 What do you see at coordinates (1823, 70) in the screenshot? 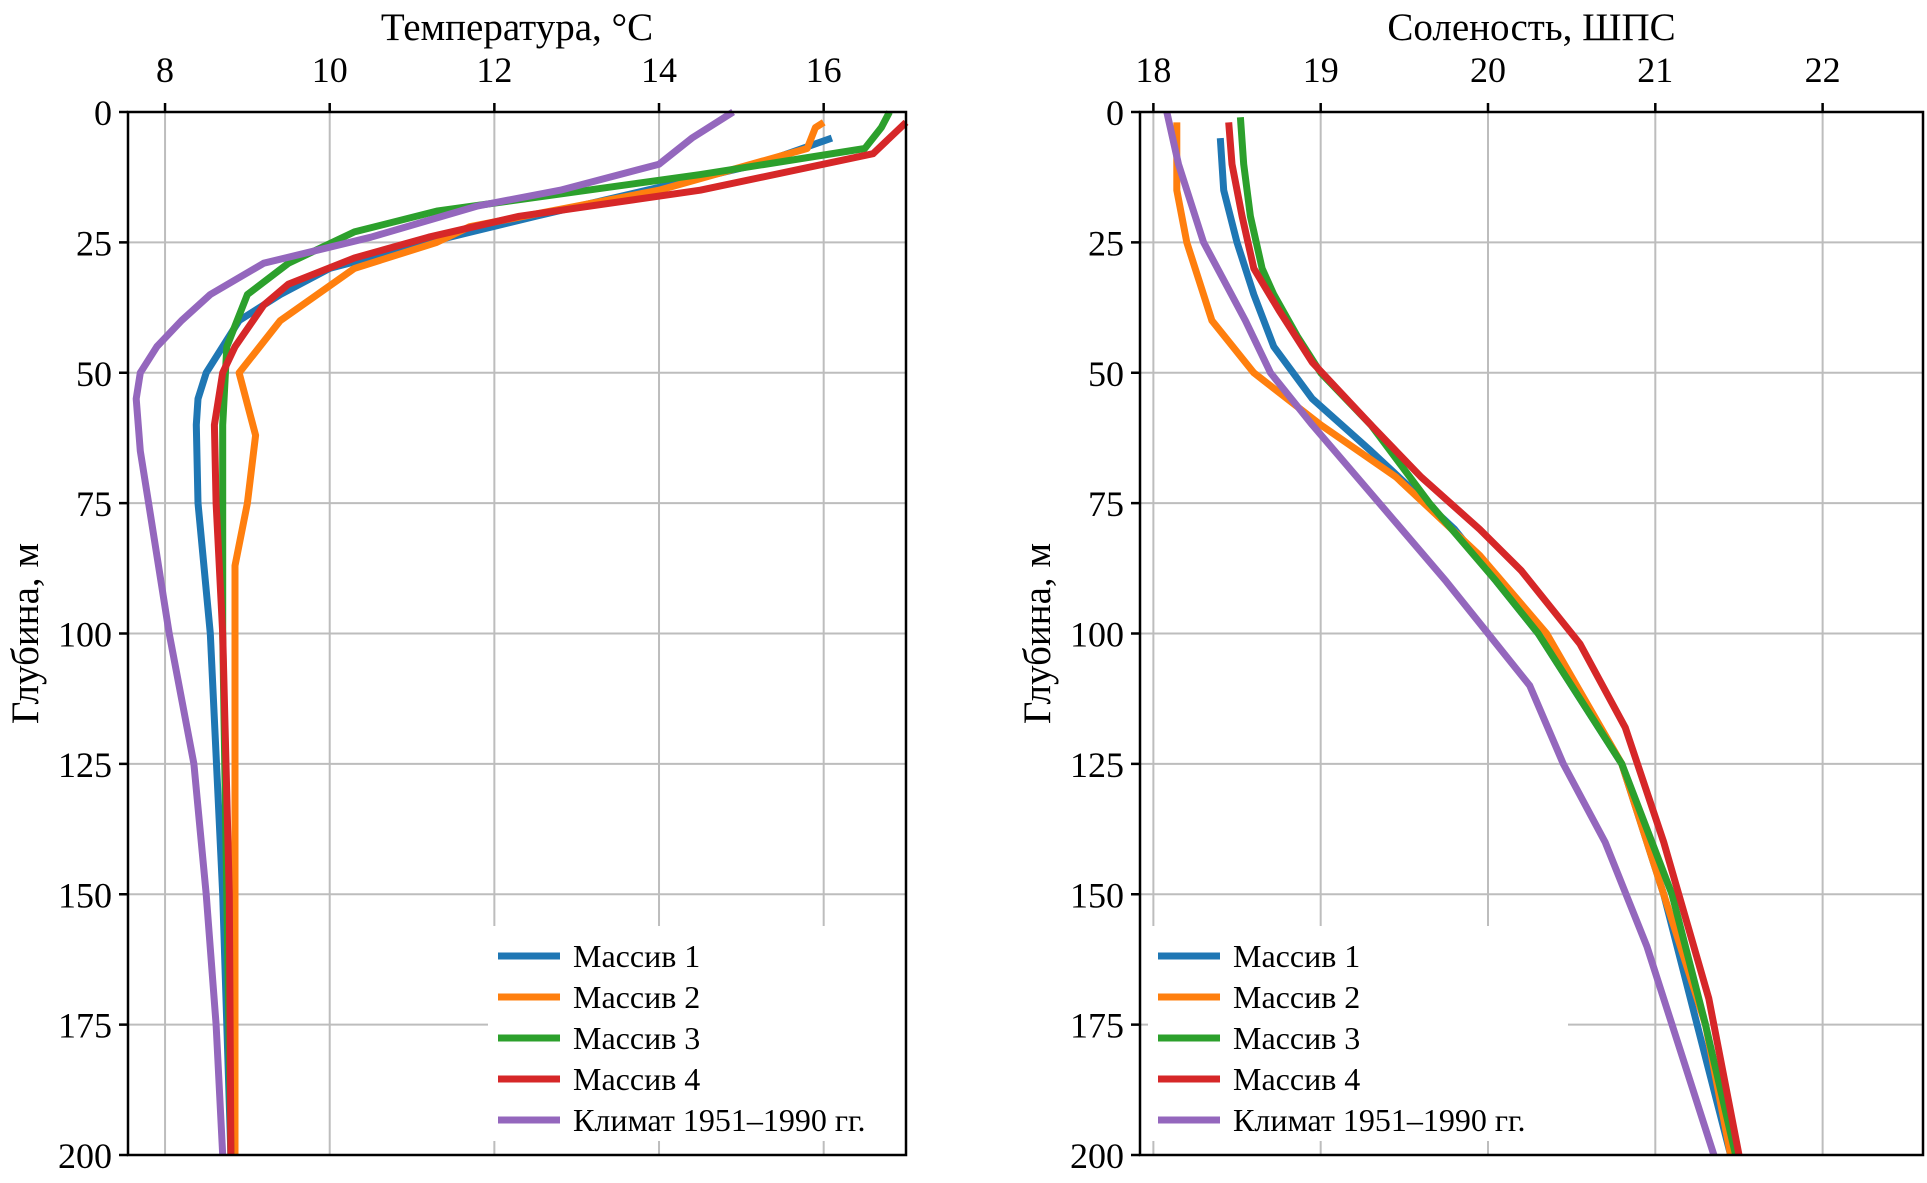
I see `x-tick-label: 22` at bounding box center [1823, 70].